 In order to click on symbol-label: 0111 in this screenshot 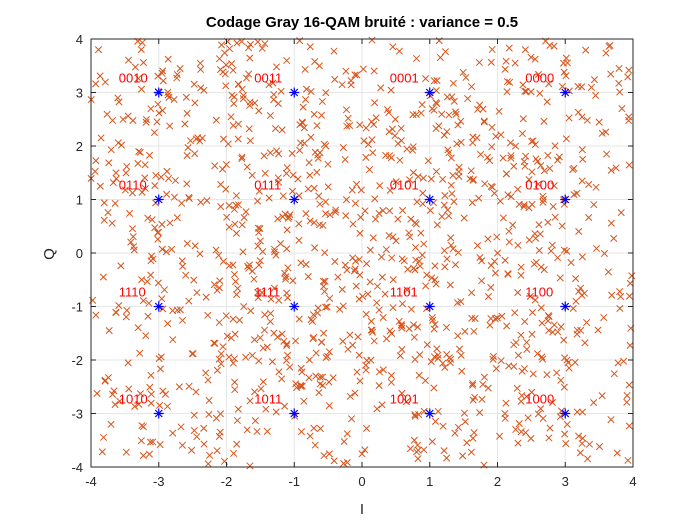, I will do `click(267, 185)`.